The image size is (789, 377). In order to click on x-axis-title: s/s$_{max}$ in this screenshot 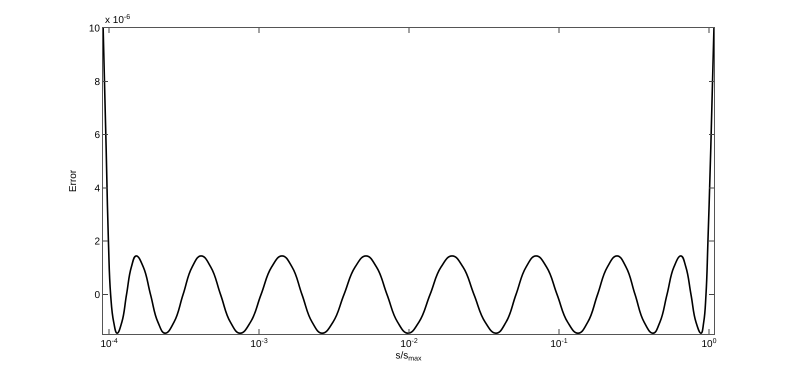, I will do `click(408, 356)`.